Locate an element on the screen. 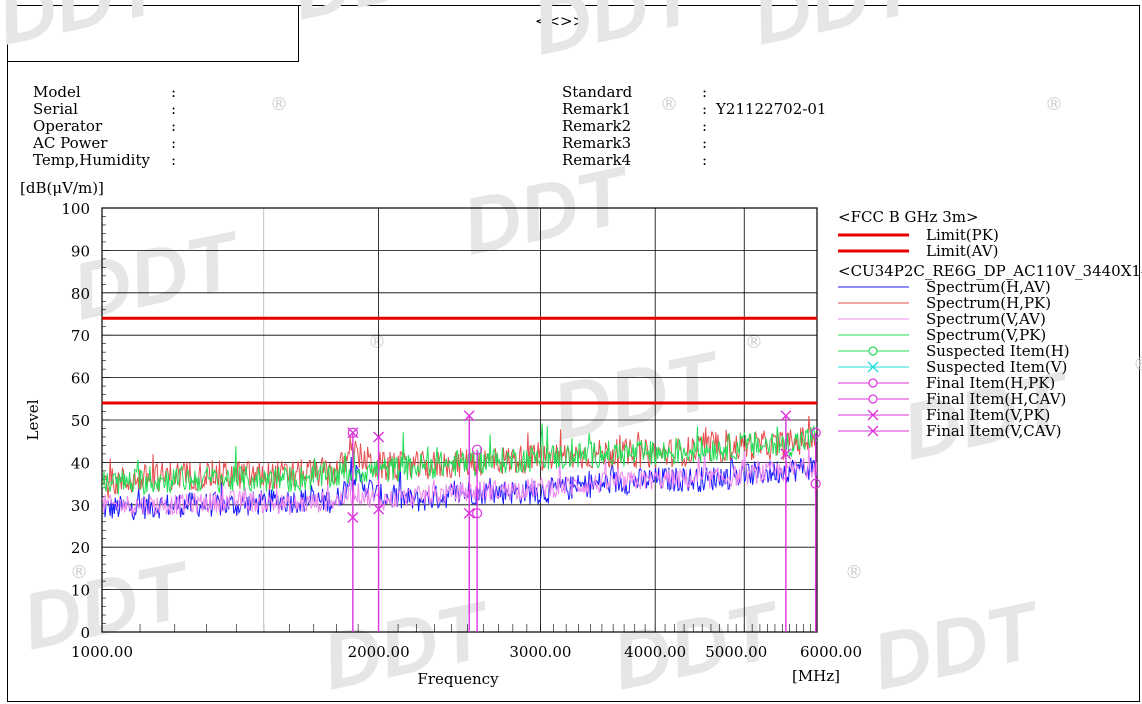 This screenshot has height=704, width=1142. legend-label: Spectrum(V,AV) is located at coordinates (986, 319).